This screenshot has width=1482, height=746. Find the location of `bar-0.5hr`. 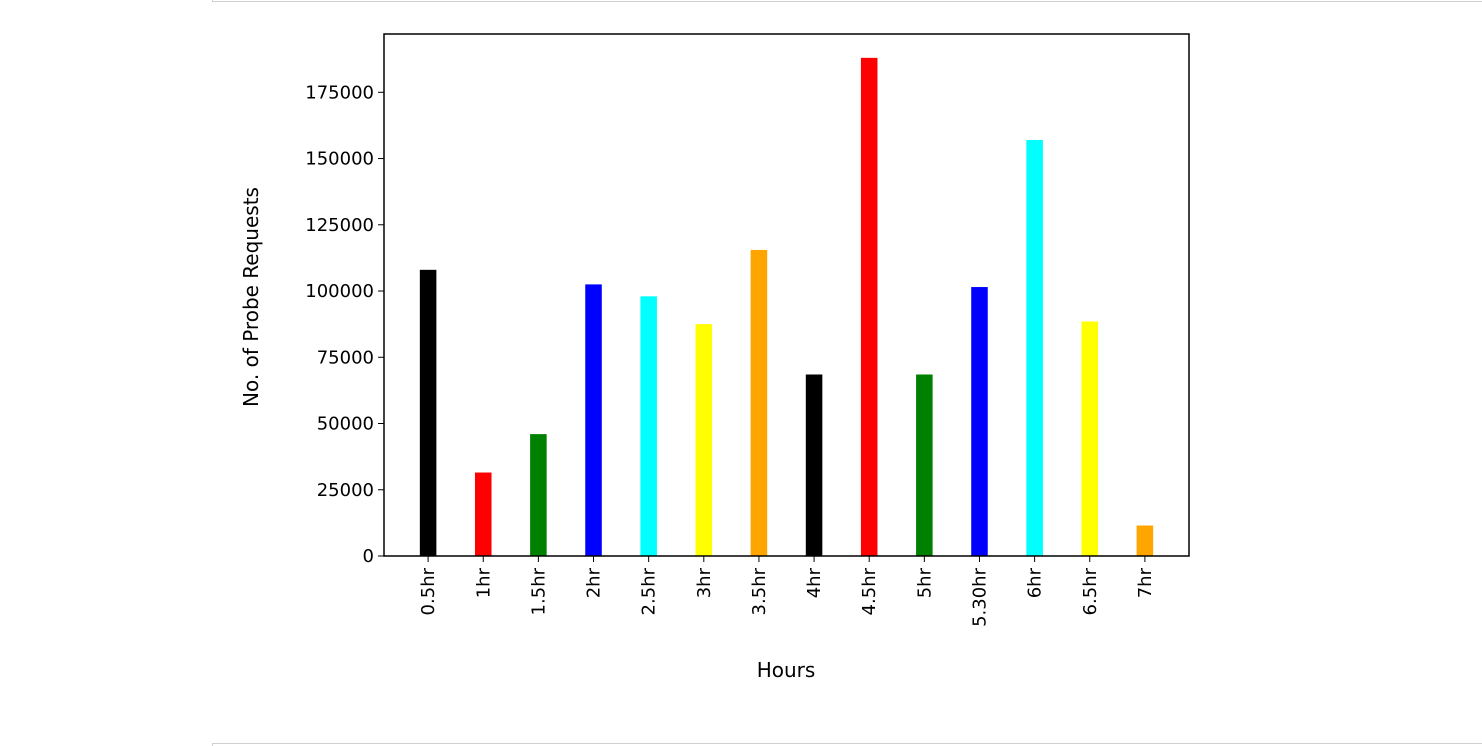

bar-0.5hr is located at coordinates (428, 413).